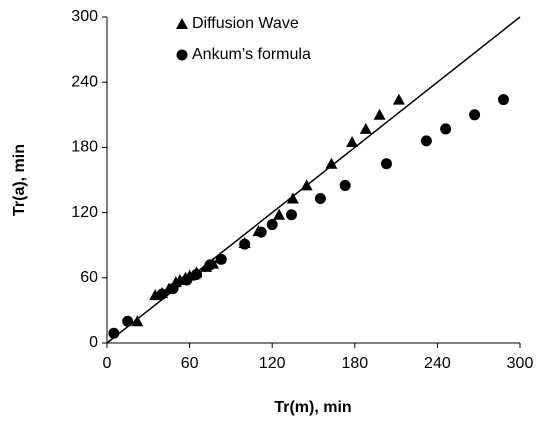 Image resolution: width=546 pixels, height=424 pixels. I want to click on legend-label: Ankum’s formula, so click(251, 54).